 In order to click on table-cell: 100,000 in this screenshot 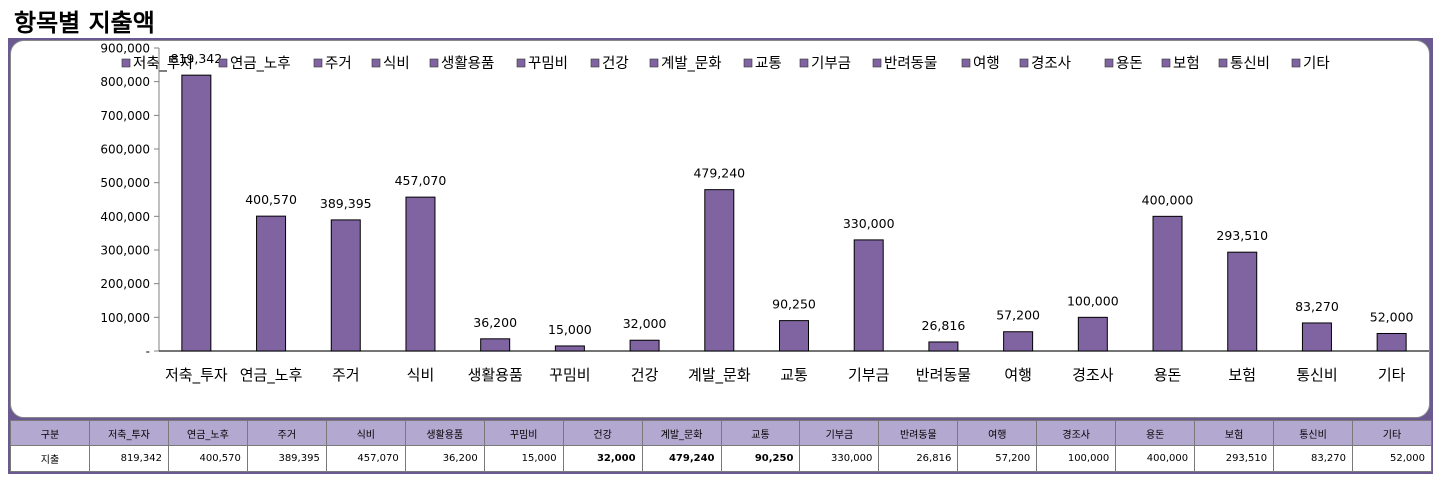, I will do `click(1076, 458)`.